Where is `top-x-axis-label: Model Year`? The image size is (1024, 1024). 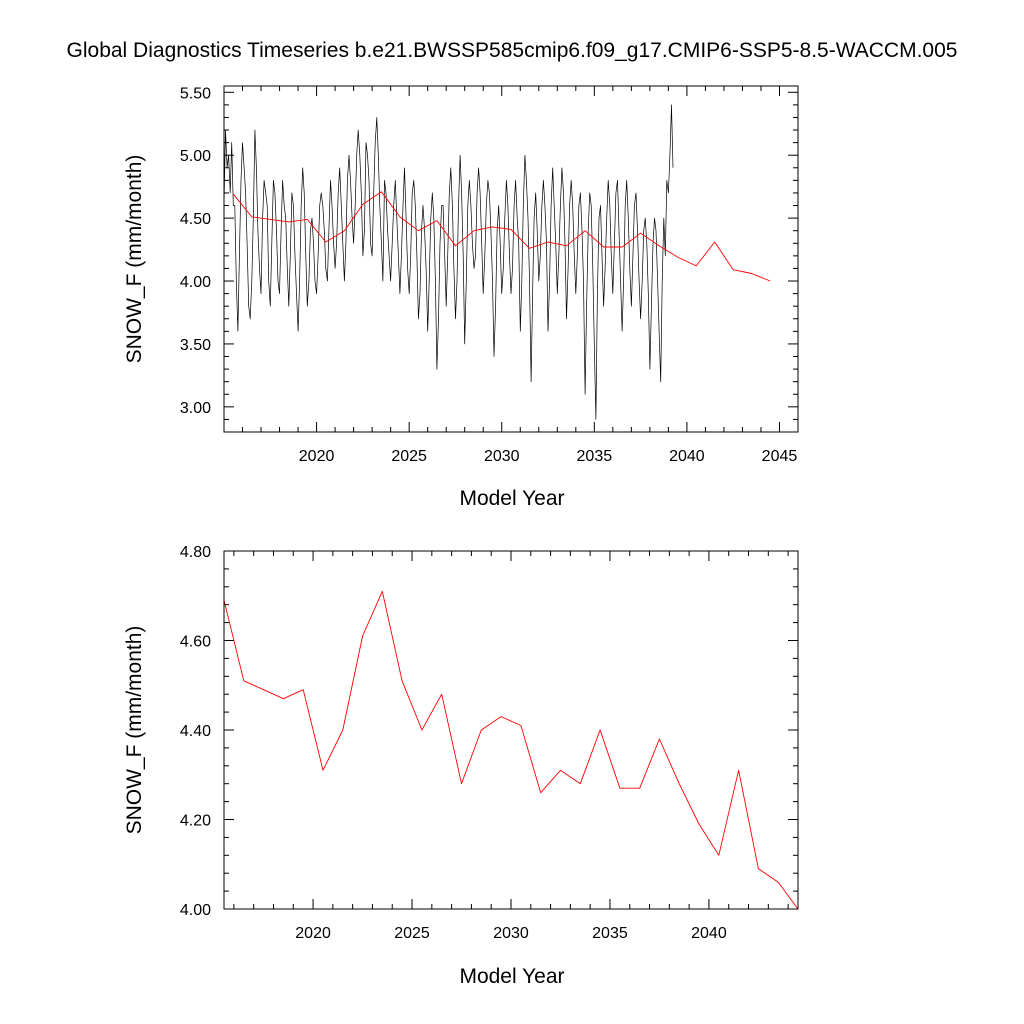
top-x-axis-label: Model Year is located at coordinates (511, 498).